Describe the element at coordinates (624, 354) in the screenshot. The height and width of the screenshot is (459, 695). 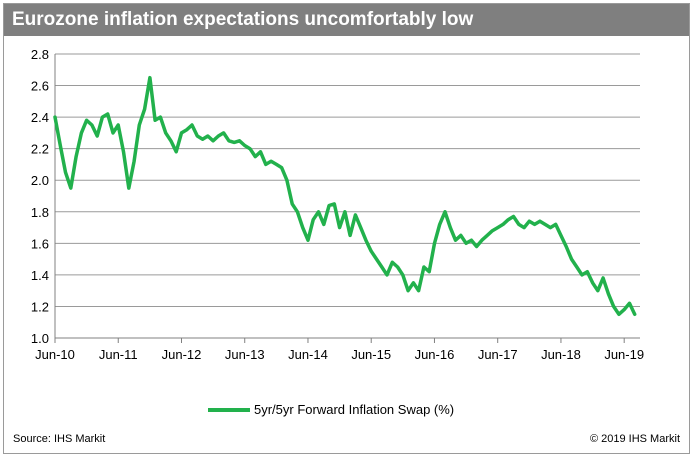
I see `x-tick-label: Jun-19` at that location.